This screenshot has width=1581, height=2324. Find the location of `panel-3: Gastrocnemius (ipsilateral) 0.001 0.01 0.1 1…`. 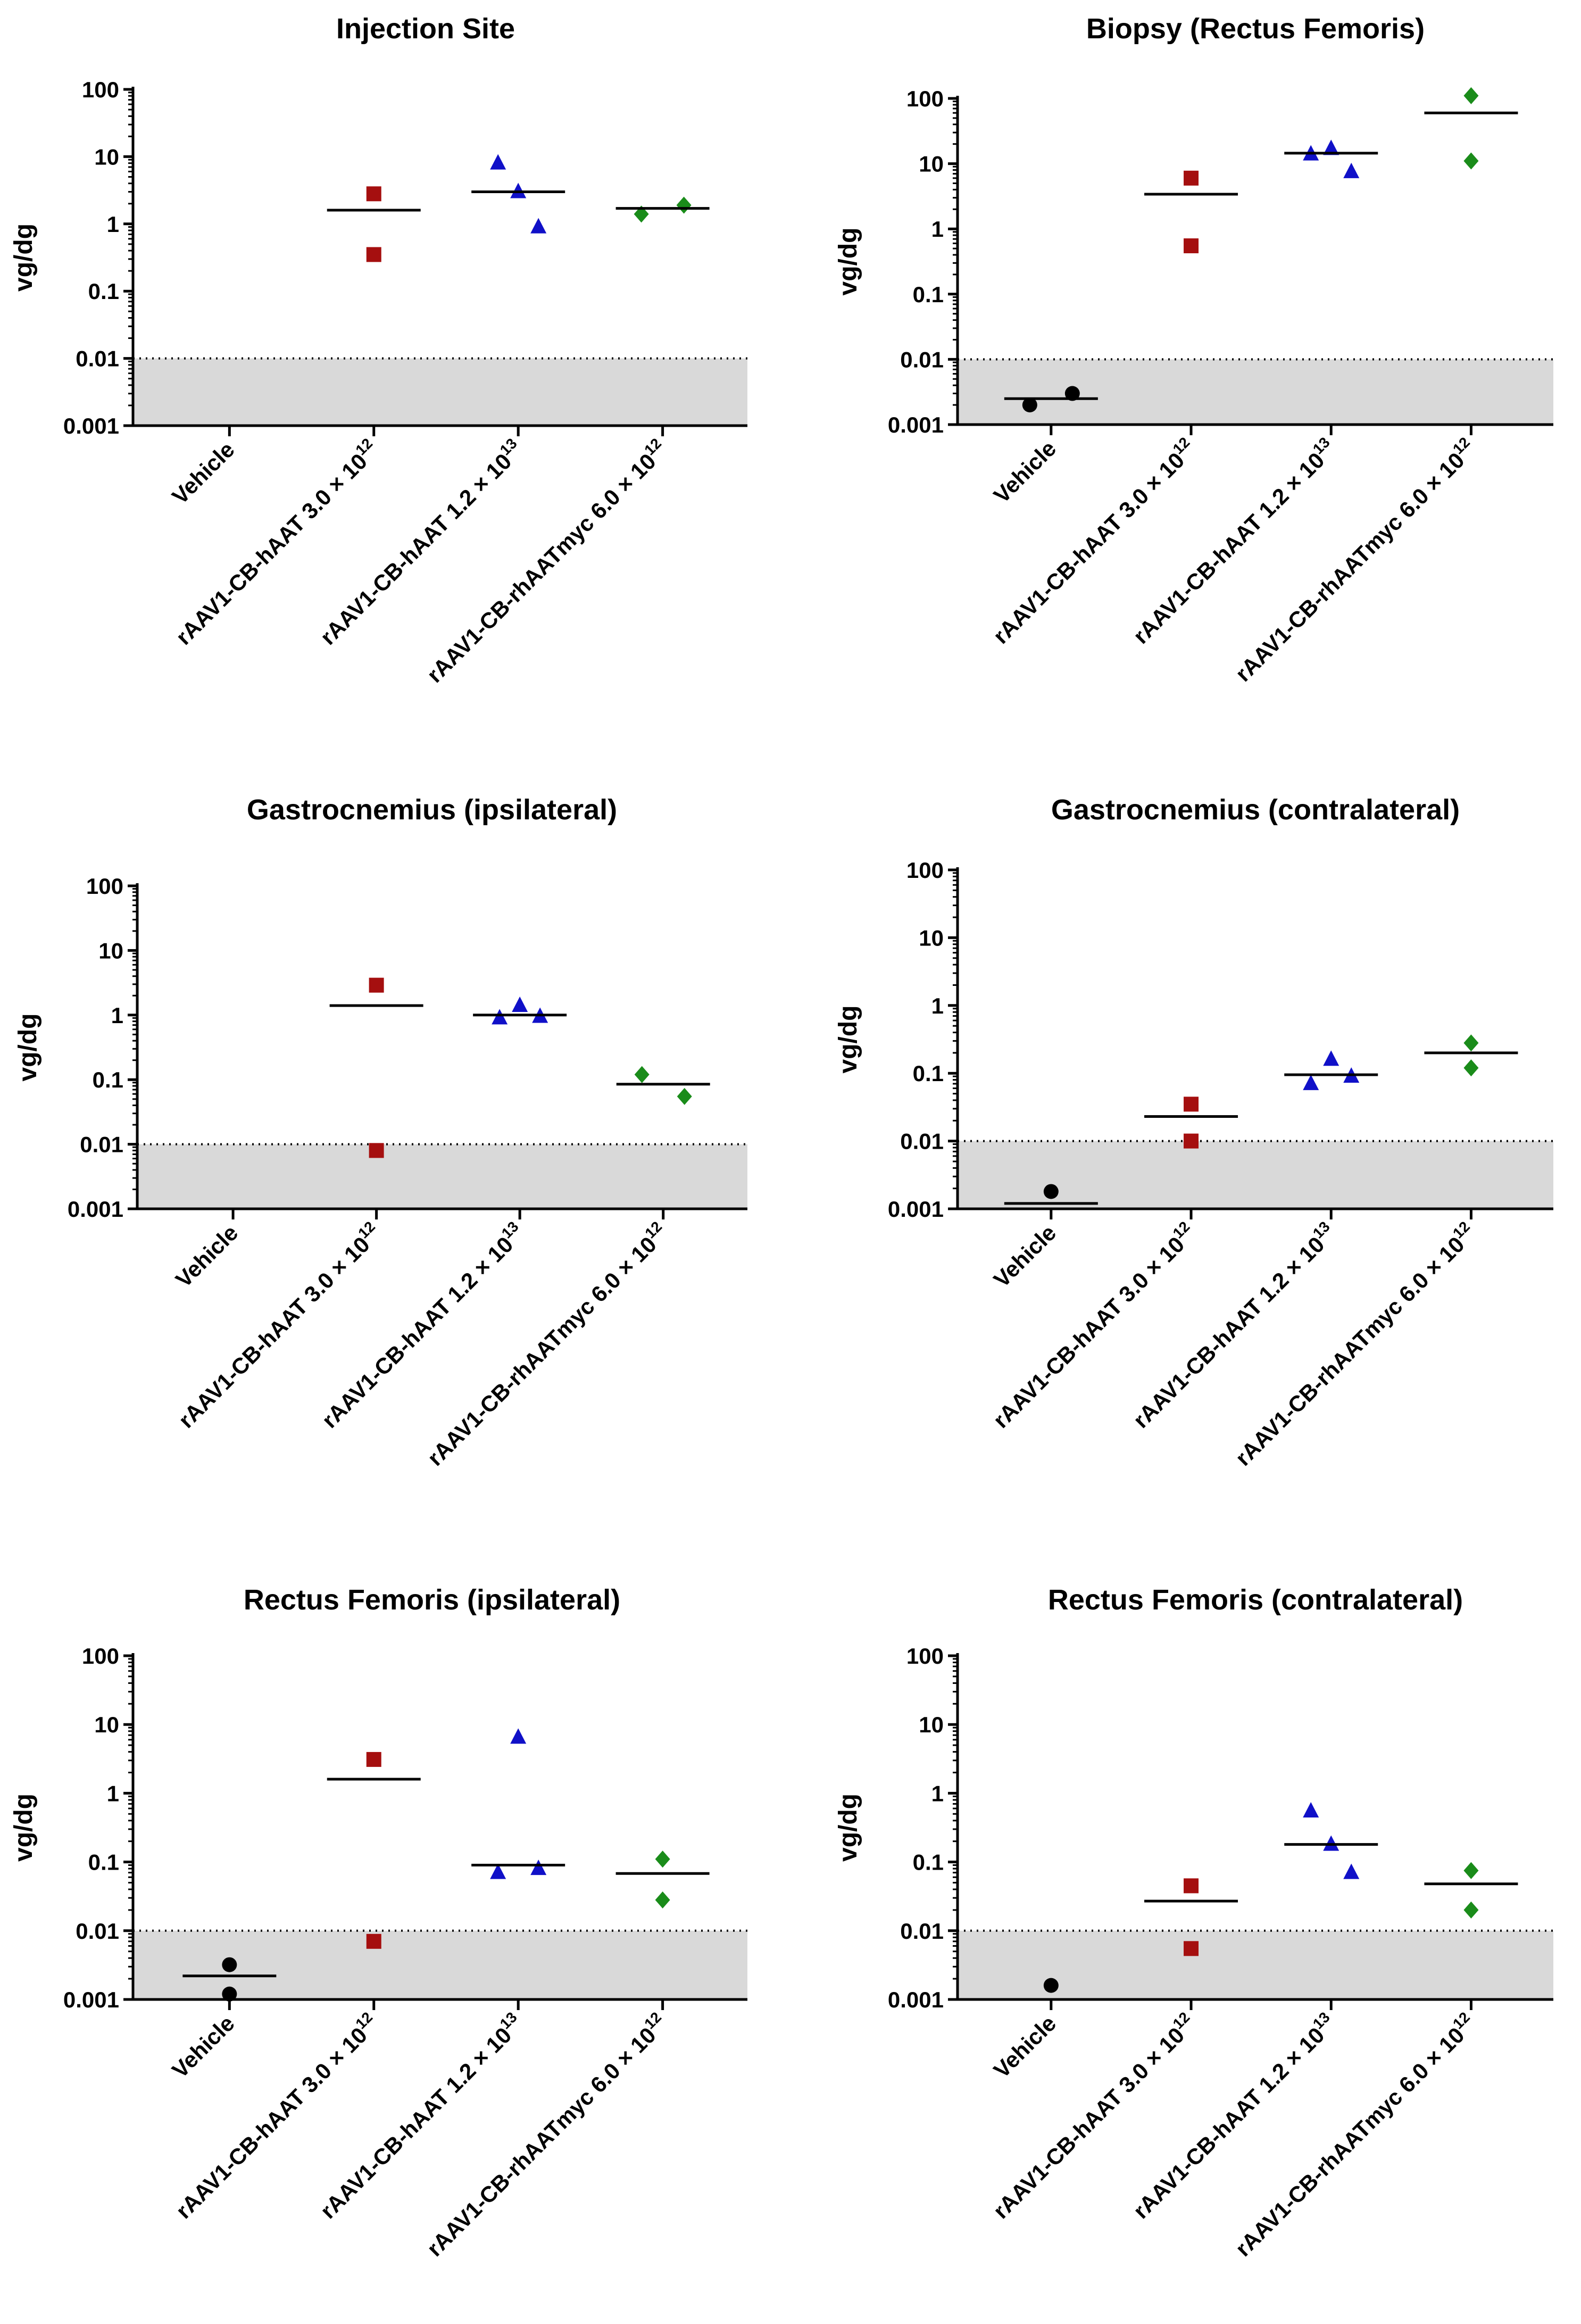

panel-3: Gastrocnemius (ipsilateral) 0.001 0.01 0.1 1… is located at coordinates (380, 1133).